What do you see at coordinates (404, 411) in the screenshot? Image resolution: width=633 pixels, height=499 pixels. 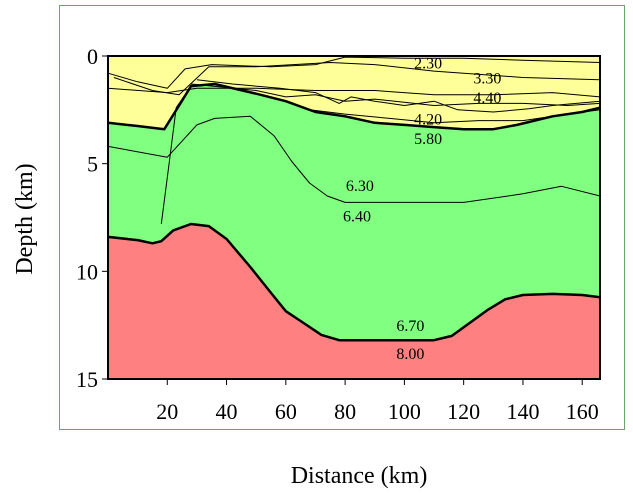 I see `x-tick-label: 100` at bounding box center [404, 411].